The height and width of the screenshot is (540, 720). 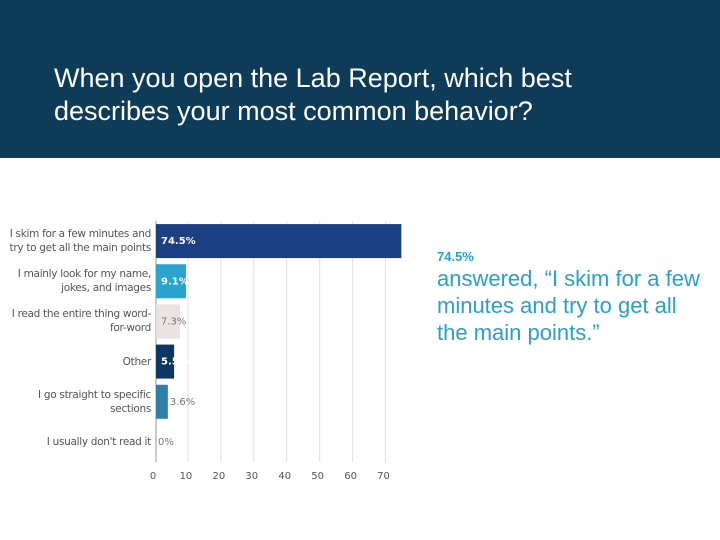 I want to click on value-label: 74.5%, so click(x=178, y=241).